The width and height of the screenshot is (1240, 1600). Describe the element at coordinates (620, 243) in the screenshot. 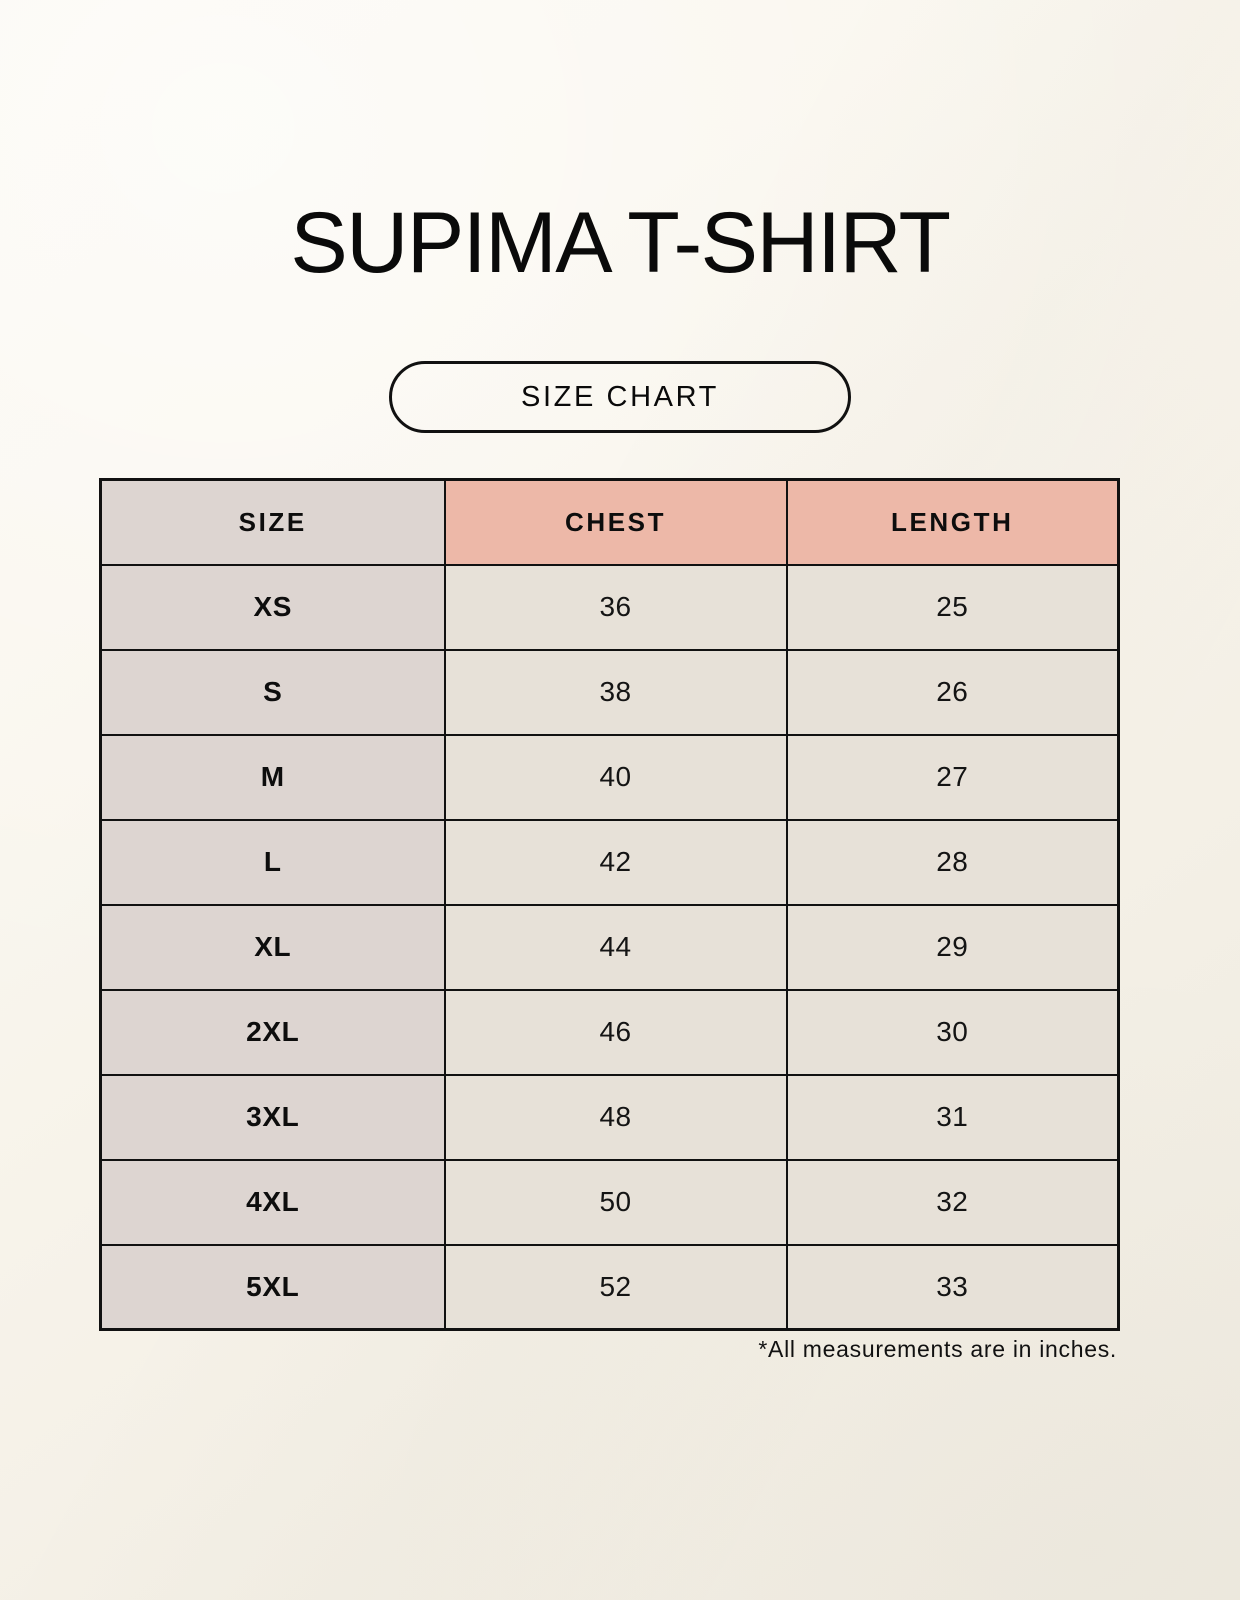

I see `page-title: SUPIMA T-SHIRT` at that location.